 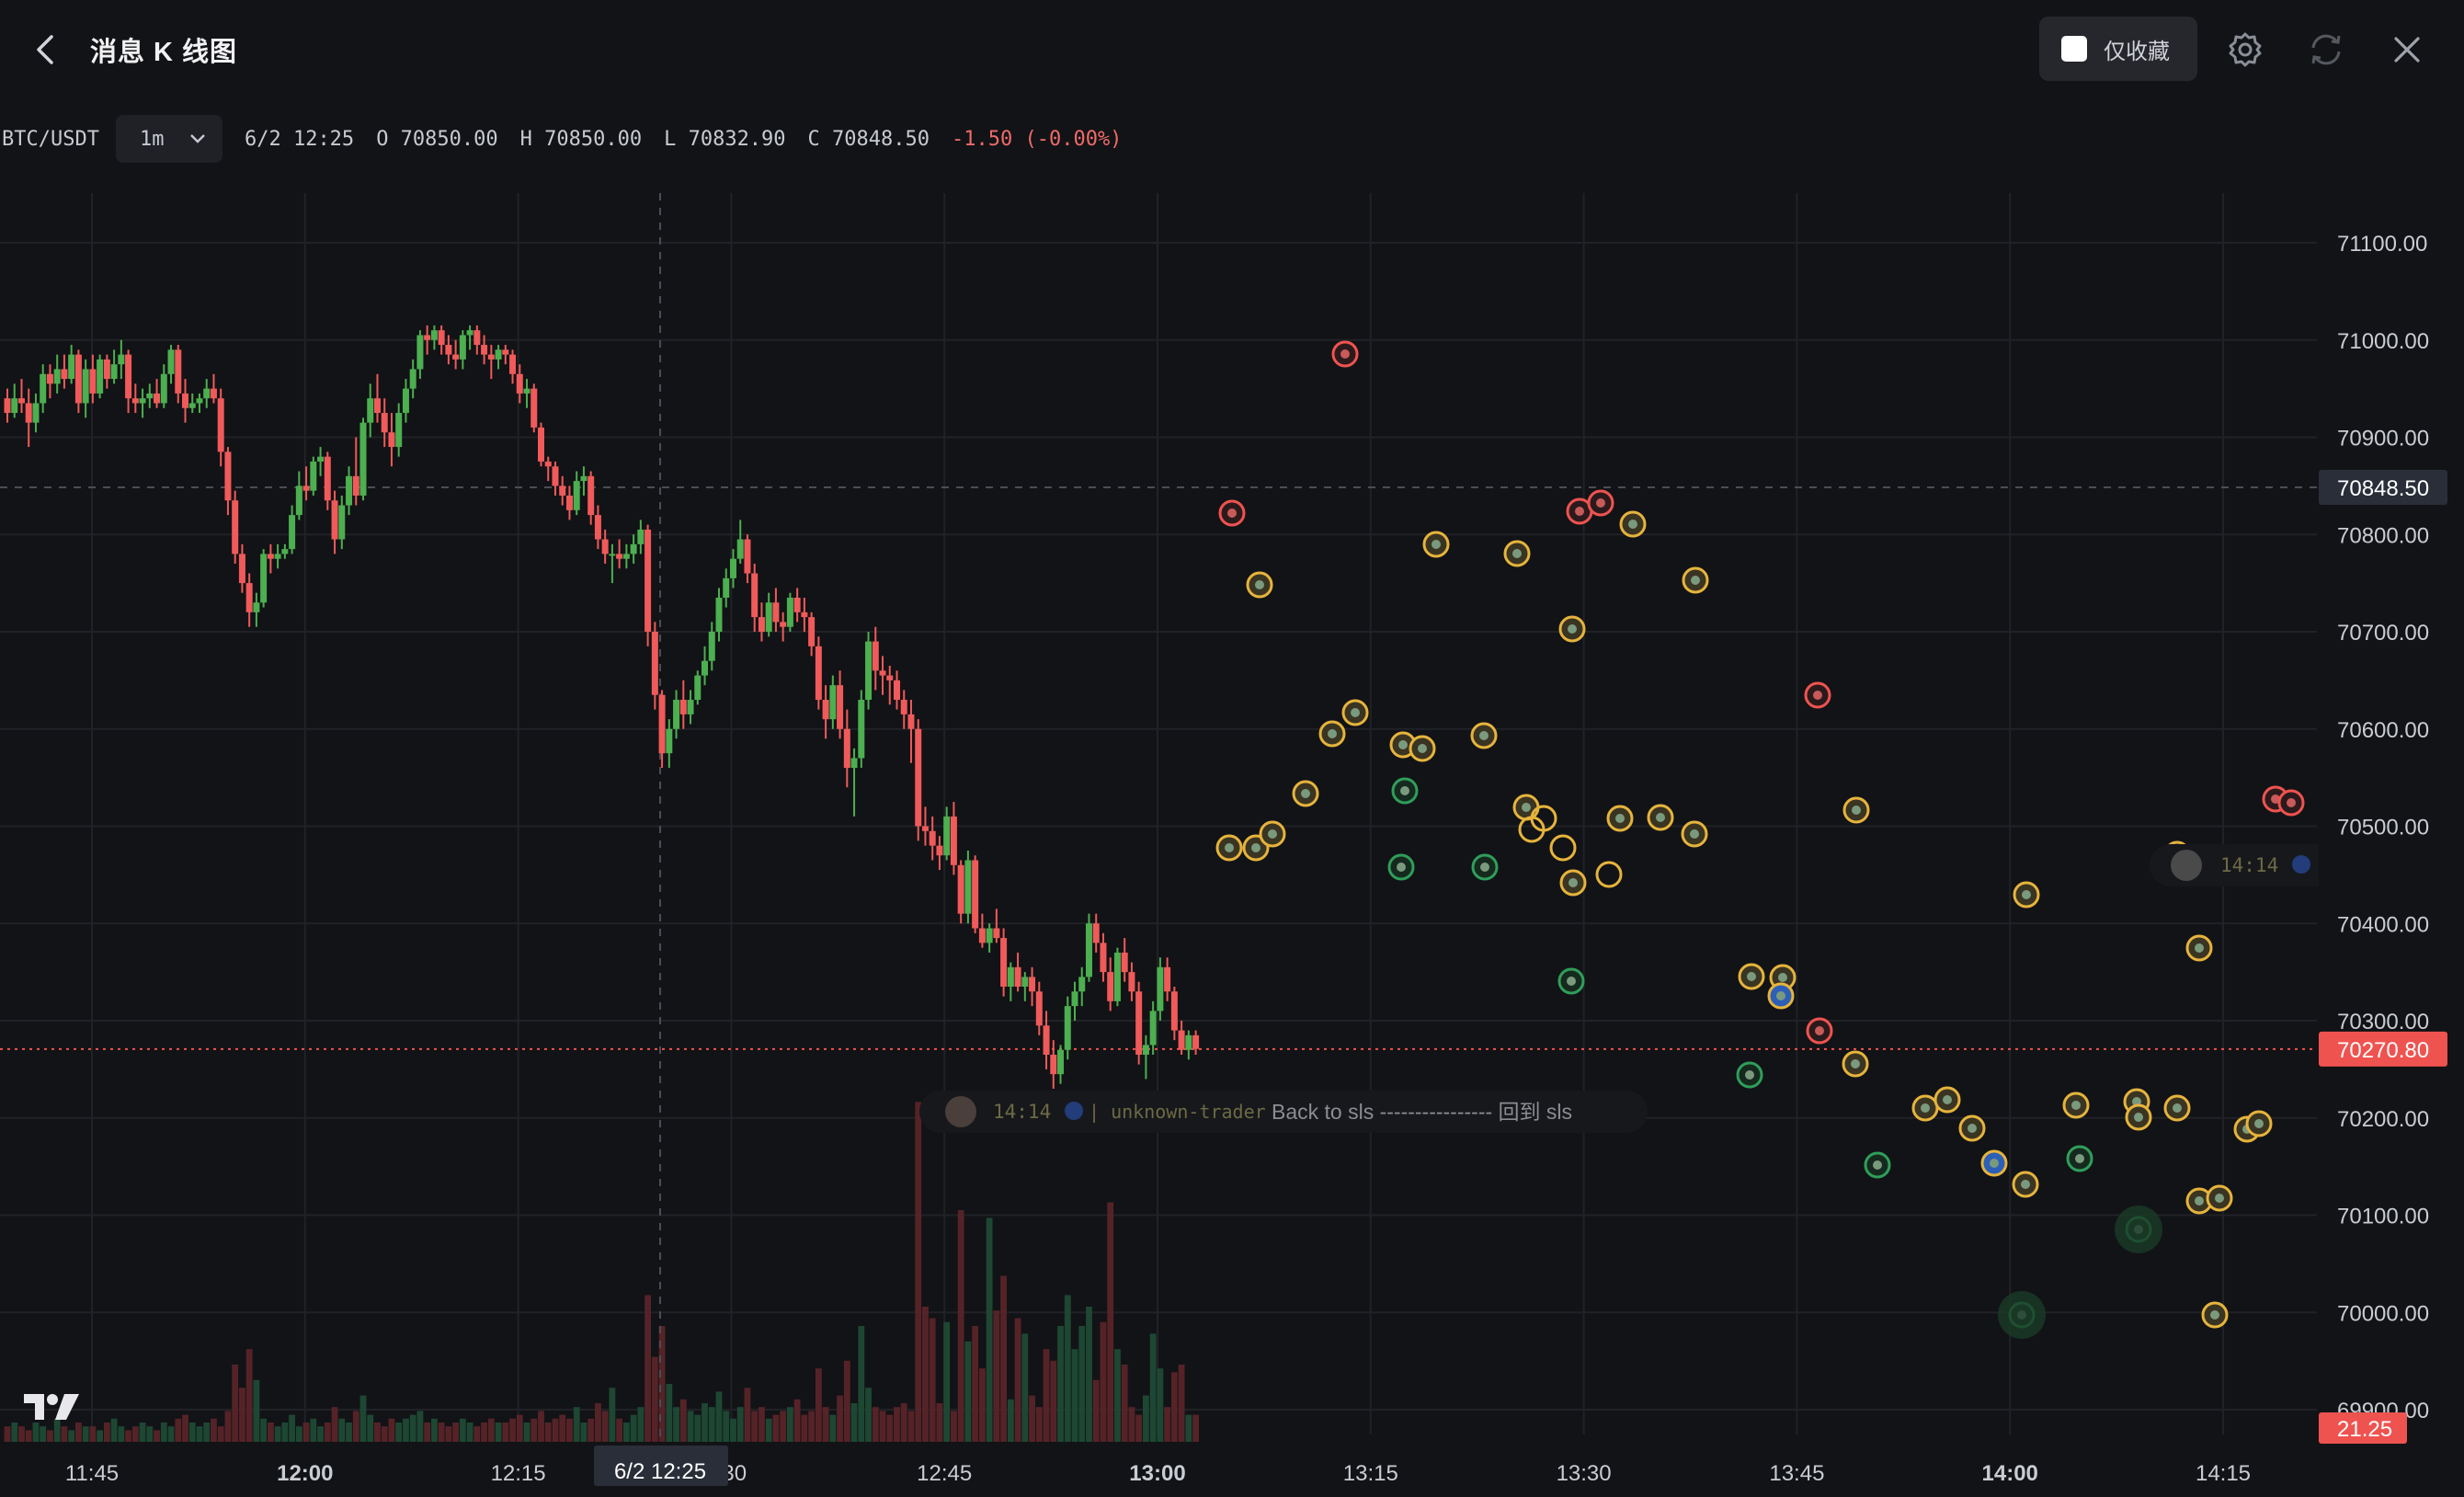 I want to click on back-icon, so click(x=46, y=49).